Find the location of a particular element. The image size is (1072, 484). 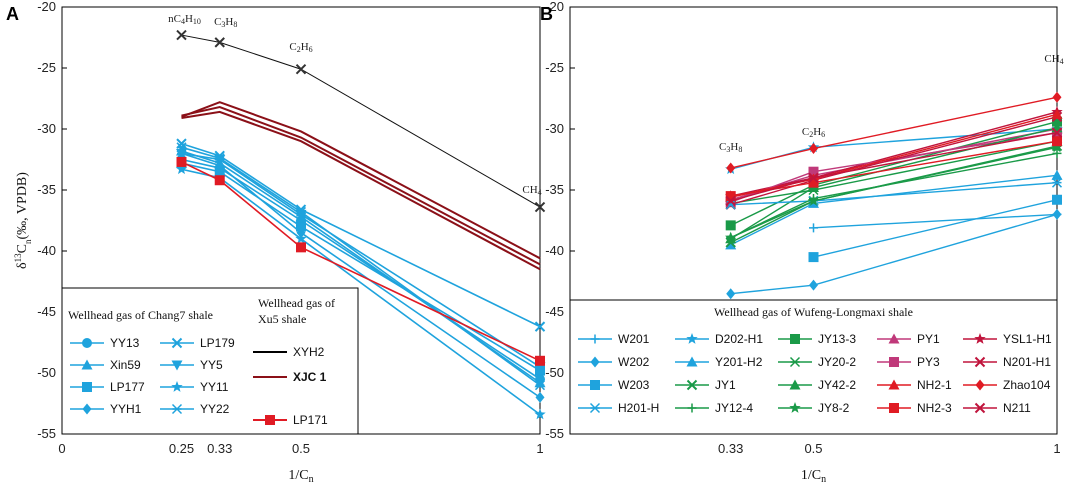

y-tick-label-b: -30 is located at coordinates (554, 128).